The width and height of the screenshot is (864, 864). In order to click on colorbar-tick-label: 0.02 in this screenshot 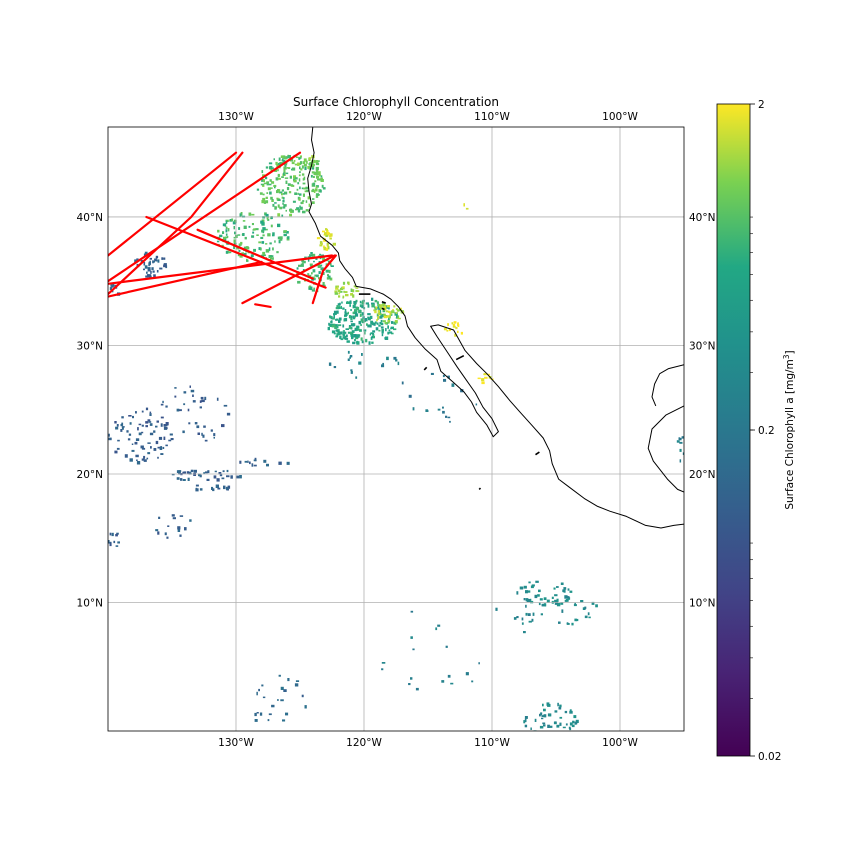, I will do `click(769, 757)`.